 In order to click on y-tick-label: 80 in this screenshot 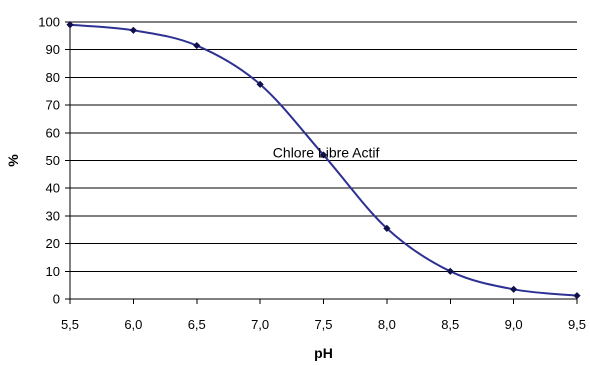, I will do `click(53, 77)`.